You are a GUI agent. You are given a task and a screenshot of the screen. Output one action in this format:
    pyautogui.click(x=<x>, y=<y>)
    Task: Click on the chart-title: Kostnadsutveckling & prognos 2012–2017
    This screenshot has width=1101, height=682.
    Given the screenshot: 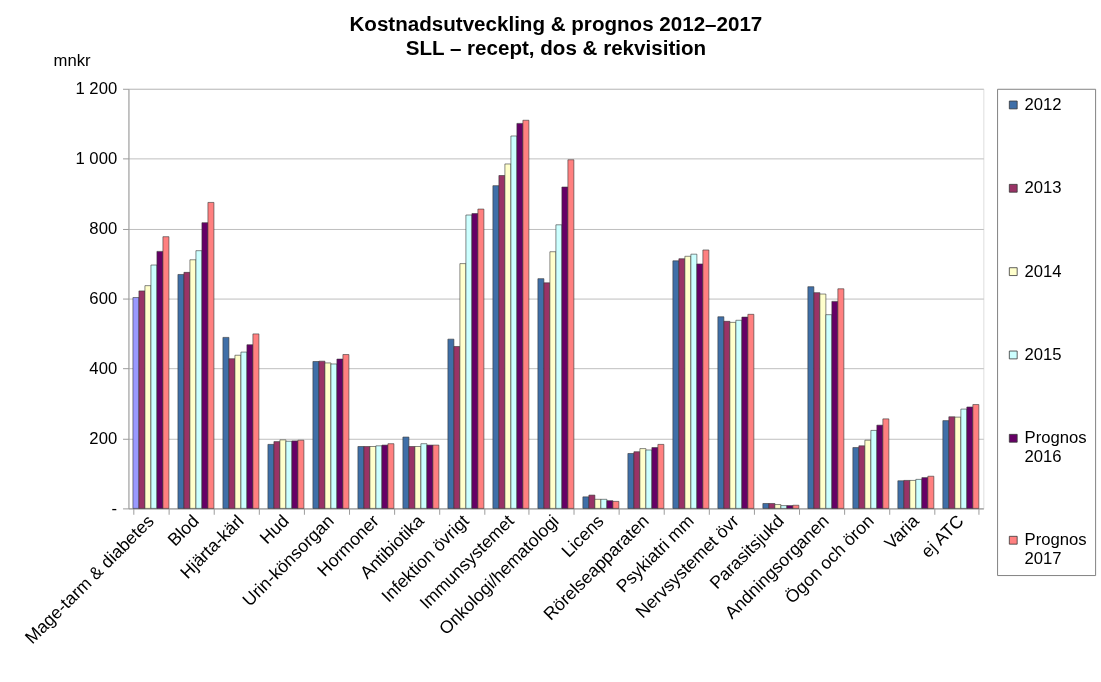 What is the action you would take?
    pyautogui.click(x=556, y=23)
    